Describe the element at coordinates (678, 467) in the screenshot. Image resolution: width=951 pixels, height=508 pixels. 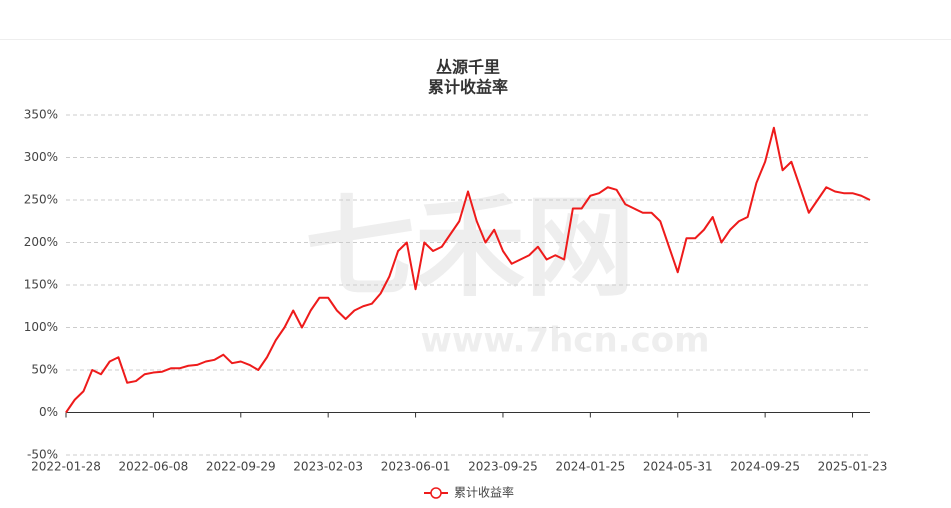
I see `x-tick-label: 2024-05-31` at that location.